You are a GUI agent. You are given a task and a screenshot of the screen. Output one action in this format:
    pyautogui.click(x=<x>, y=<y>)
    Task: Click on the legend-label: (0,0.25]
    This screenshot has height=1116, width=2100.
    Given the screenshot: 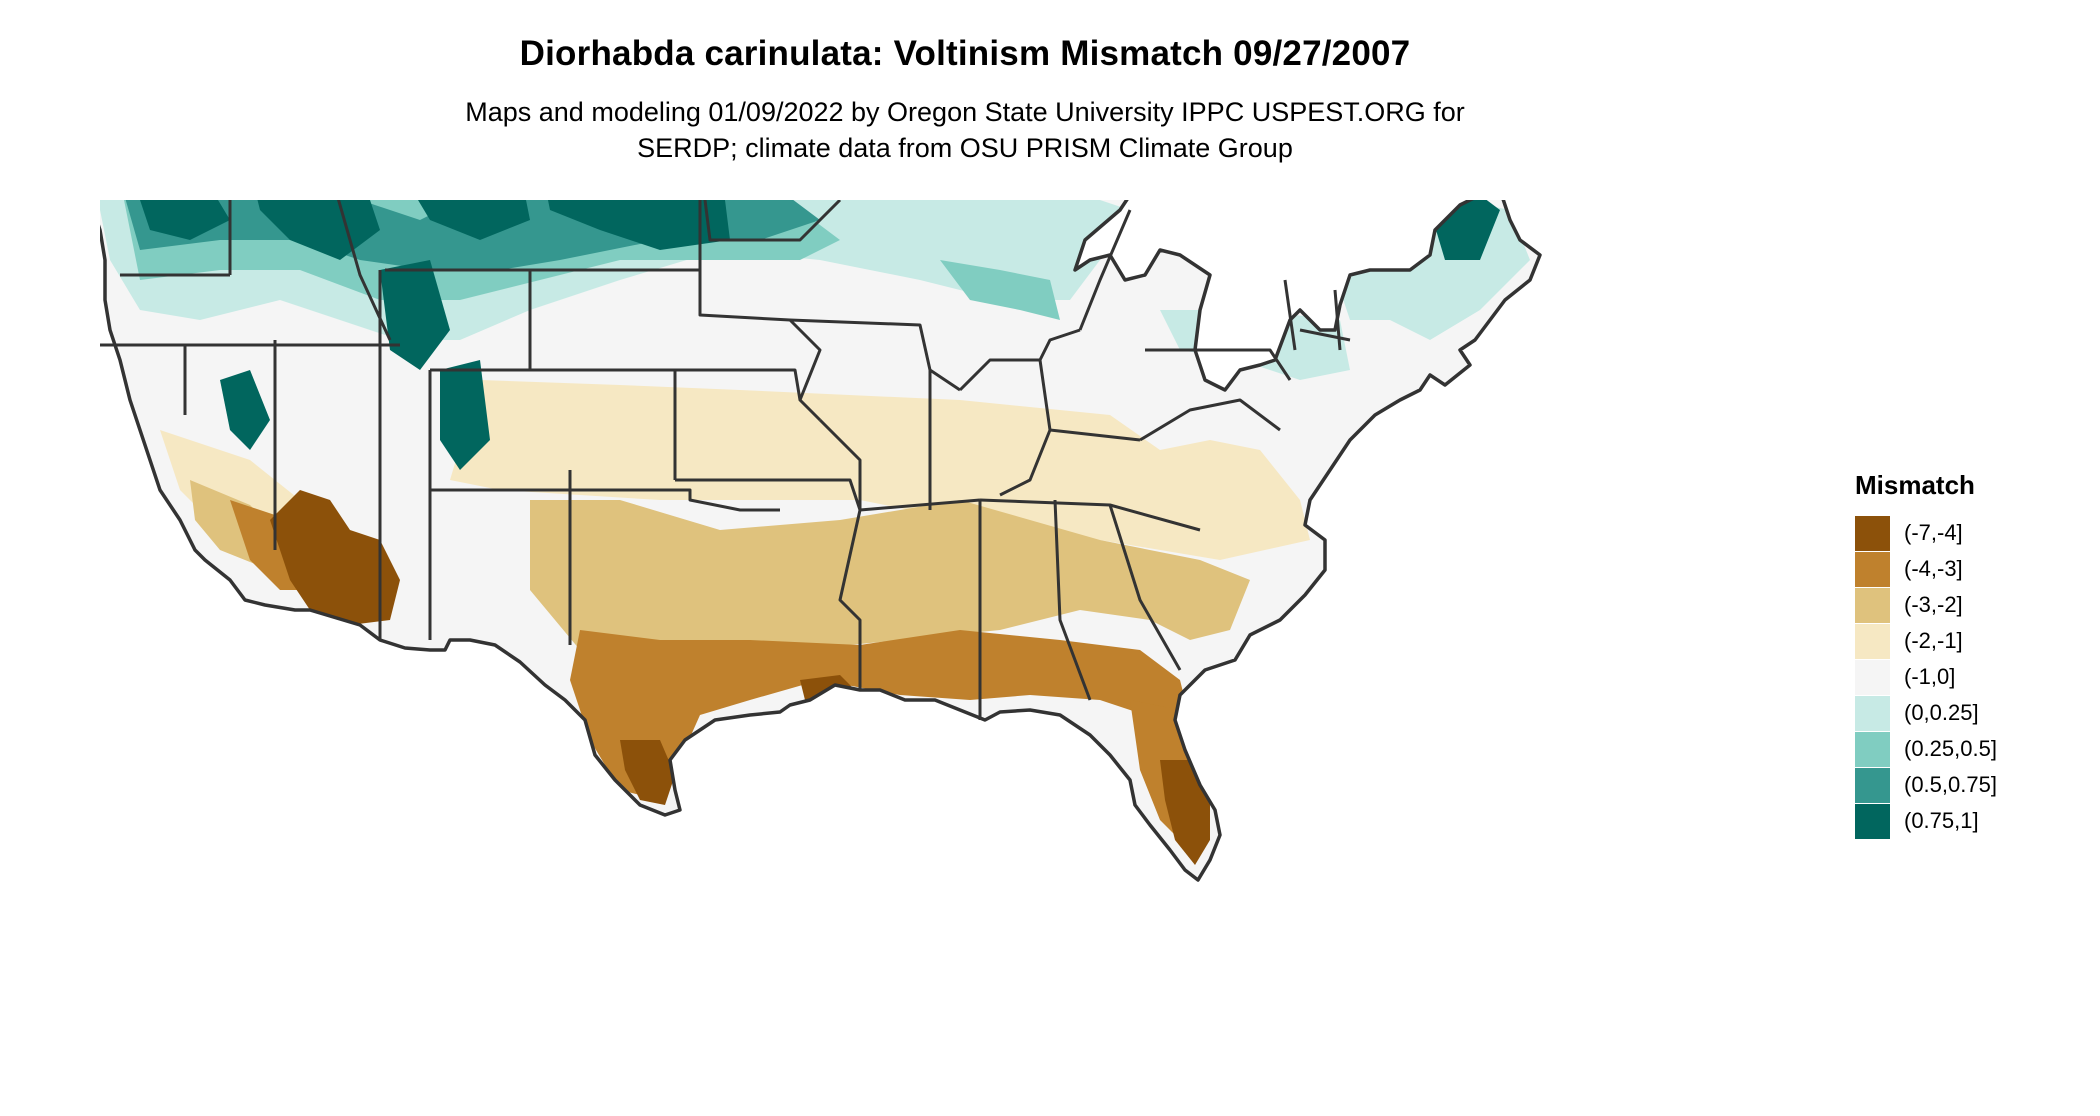 What is the action you would take?
    pyautogui.click(x=1941, y=712)
    